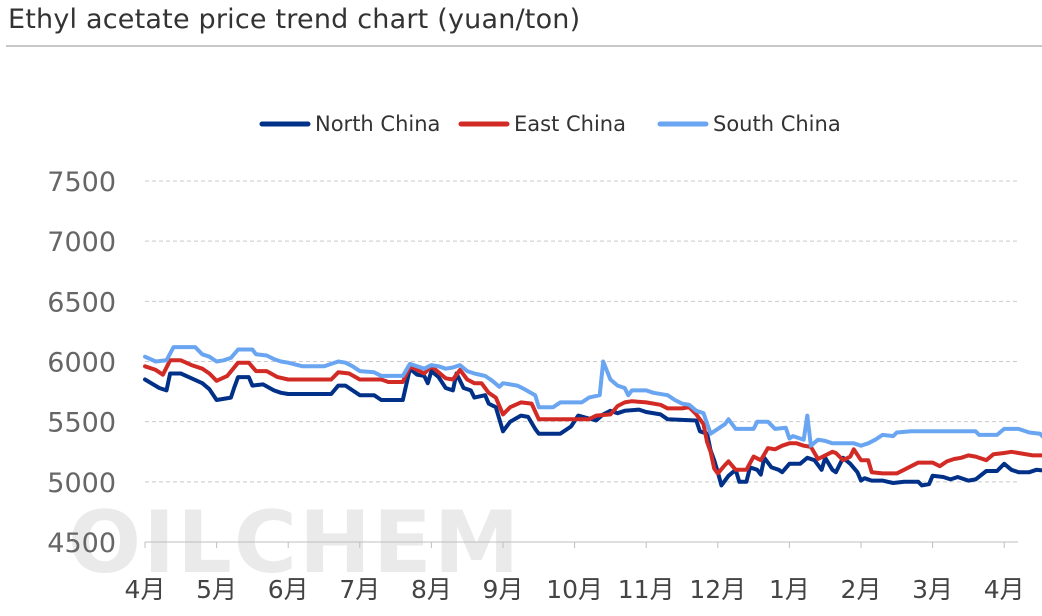 This screenshot has height=616, width=1042. I want to click on x-tick-label: 2月, so click(861, 589).